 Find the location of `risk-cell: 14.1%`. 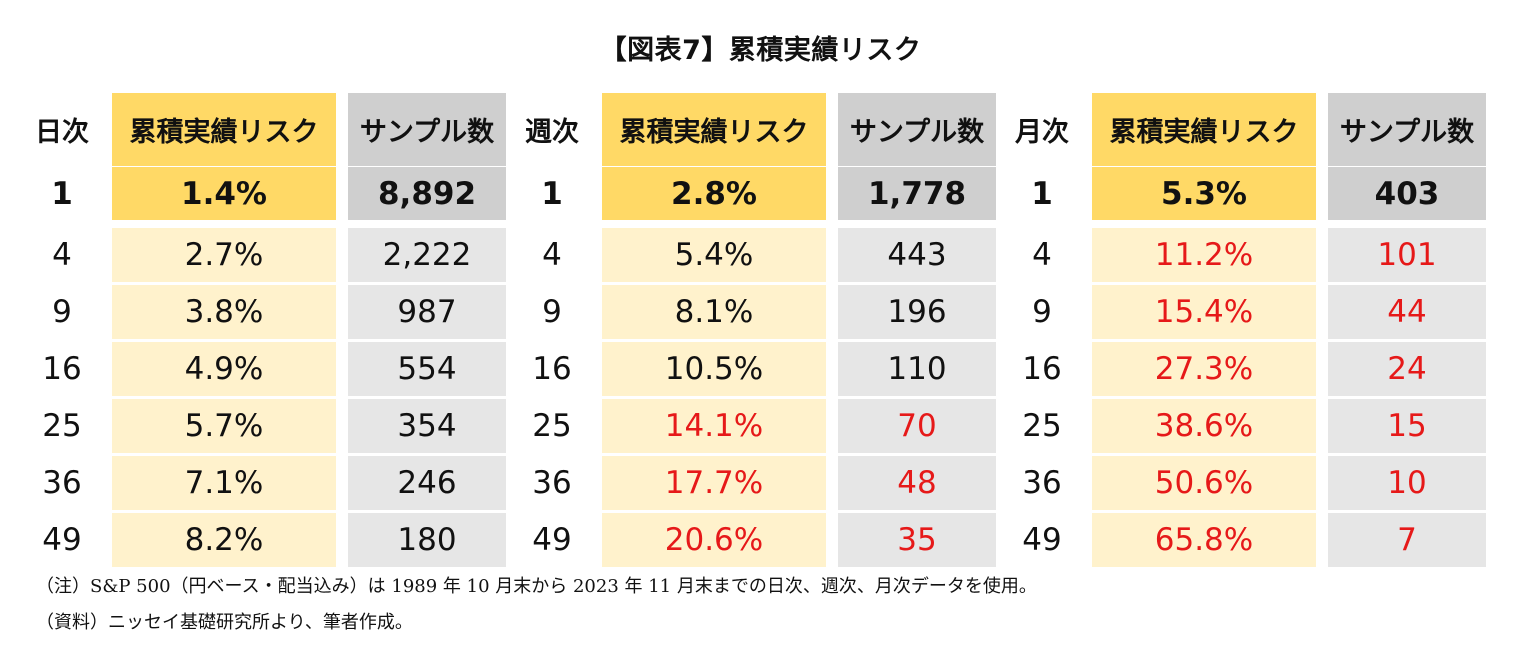

risk-cell: 14.1% is located at coordinates (714, 426).